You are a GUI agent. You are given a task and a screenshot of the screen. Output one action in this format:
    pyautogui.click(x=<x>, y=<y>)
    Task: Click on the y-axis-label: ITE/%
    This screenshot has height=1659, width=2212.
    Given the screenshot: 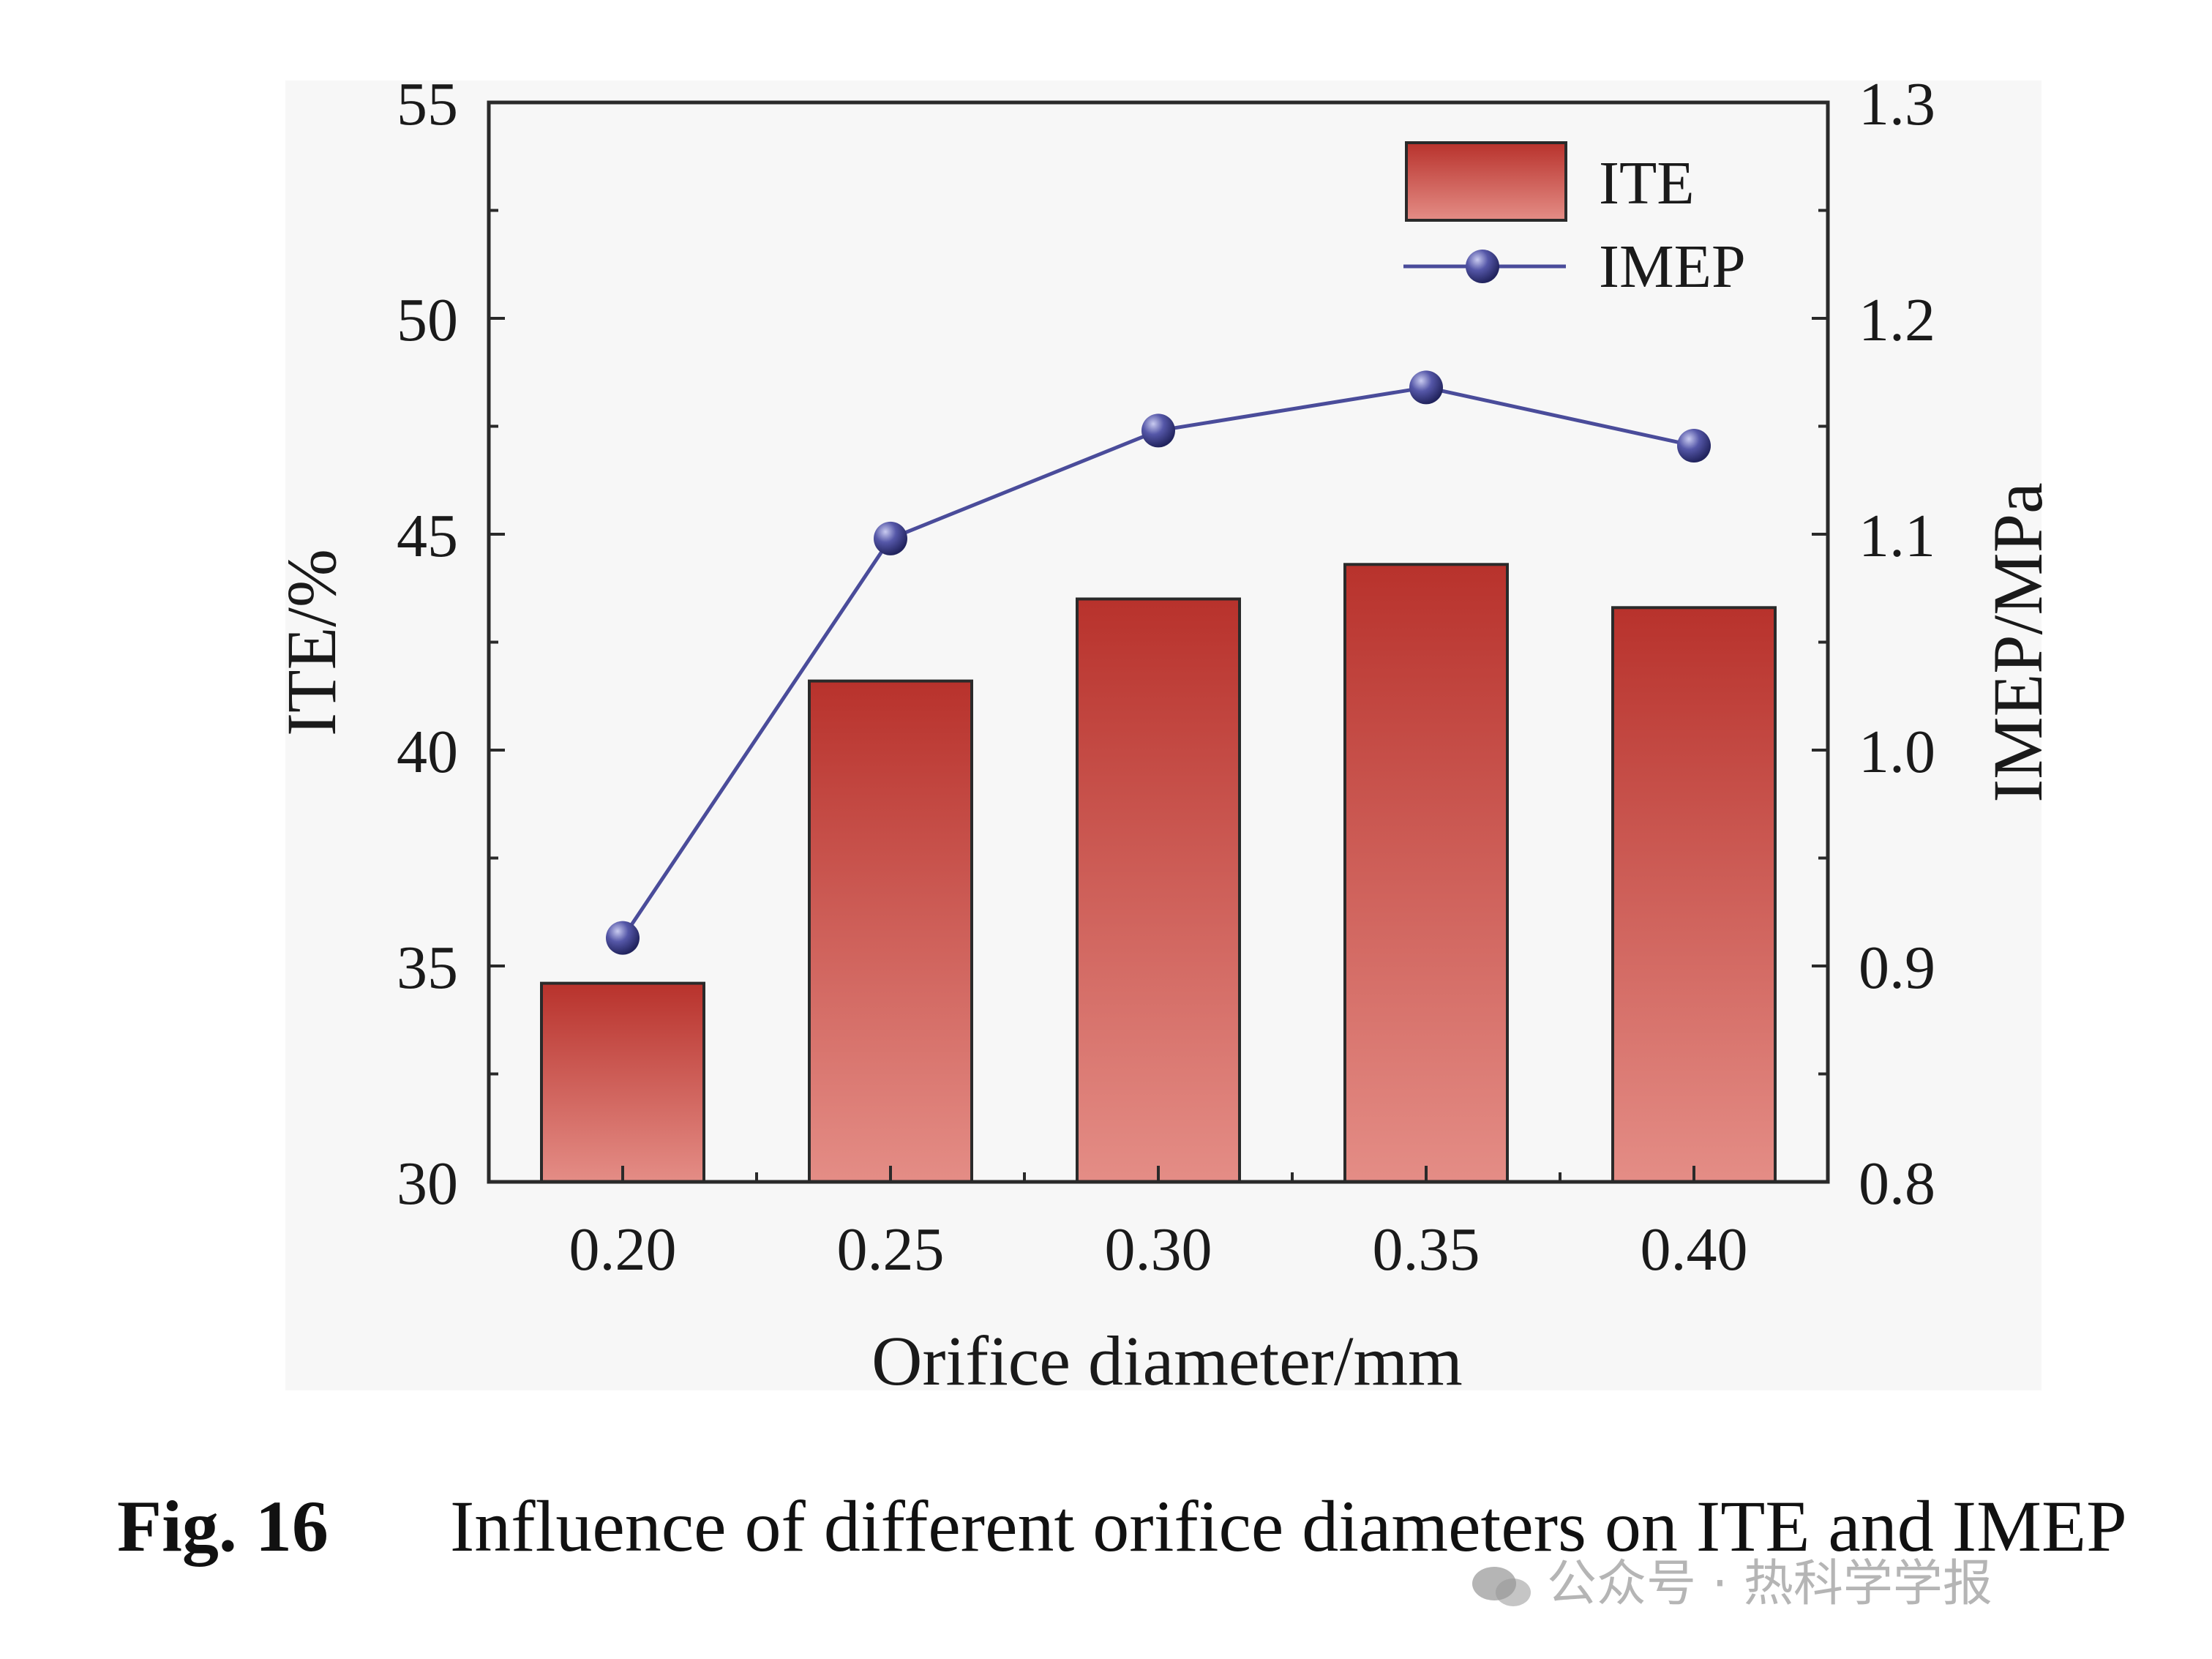 What is the action you would take?
    pyautogui.click(x=311, y=642)
    